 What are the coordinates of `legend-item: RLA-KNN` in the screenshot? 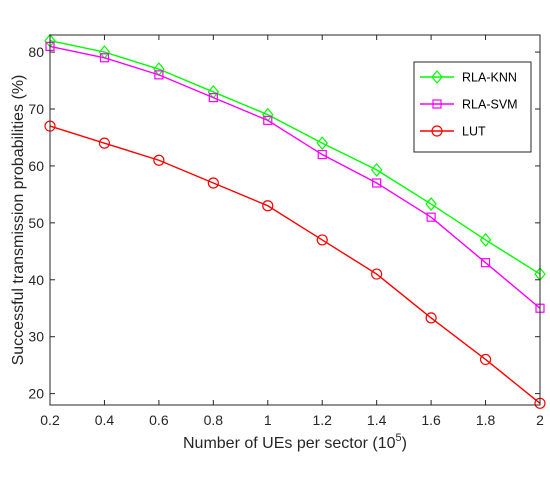 It's located at (468, 77).